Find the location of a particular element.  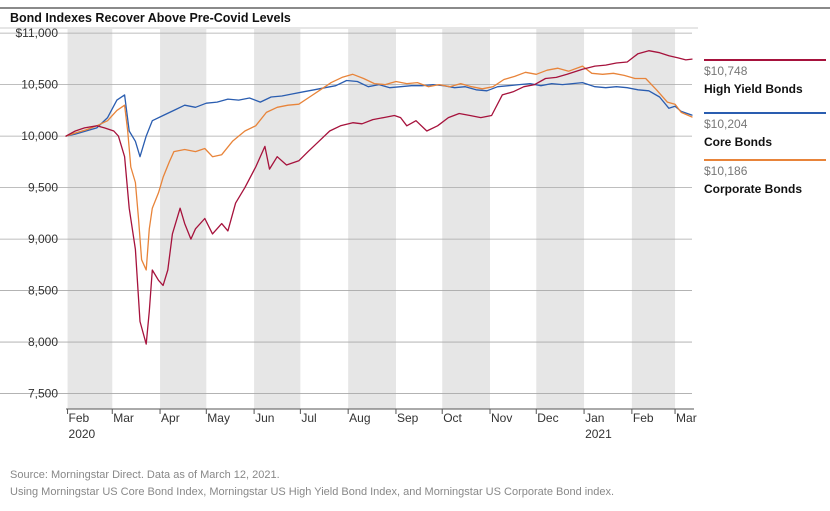

x-tick-label: Jun is located at coordinates (264, 418).